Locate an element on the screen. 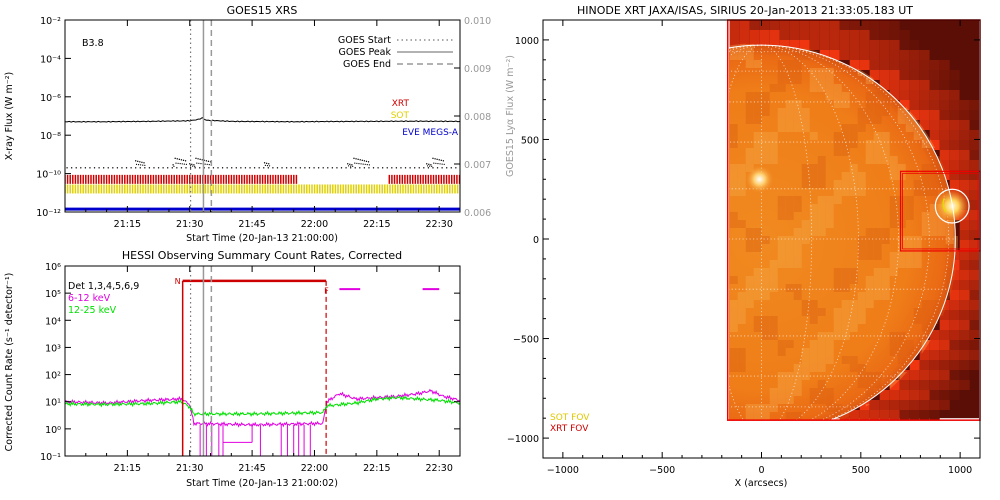 Image resolution: width=1000 pixels, height=500 pixels. longitude-line is located at coordinates (810, 232).